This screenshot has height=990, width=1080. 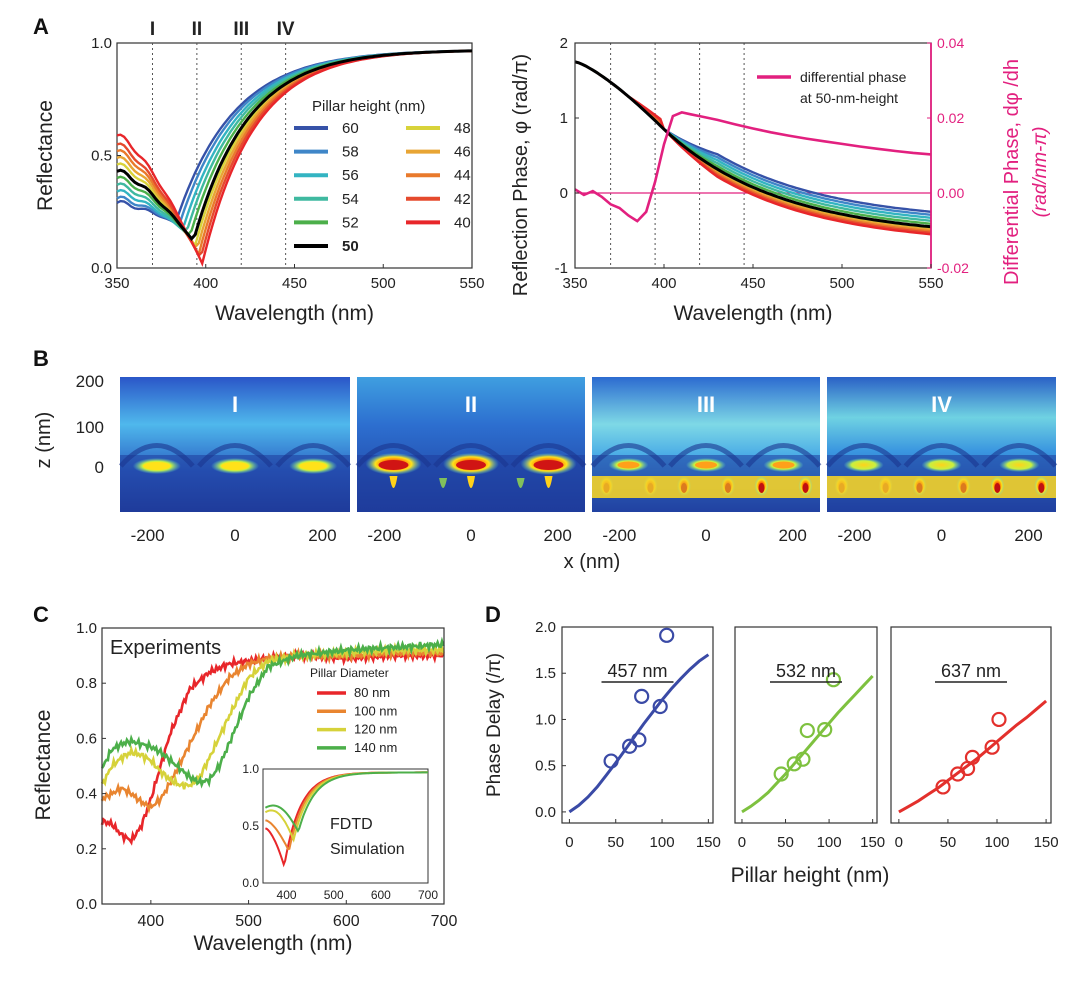 I want to click on legend-line-1: differential phase, so click(x=853, y=77).